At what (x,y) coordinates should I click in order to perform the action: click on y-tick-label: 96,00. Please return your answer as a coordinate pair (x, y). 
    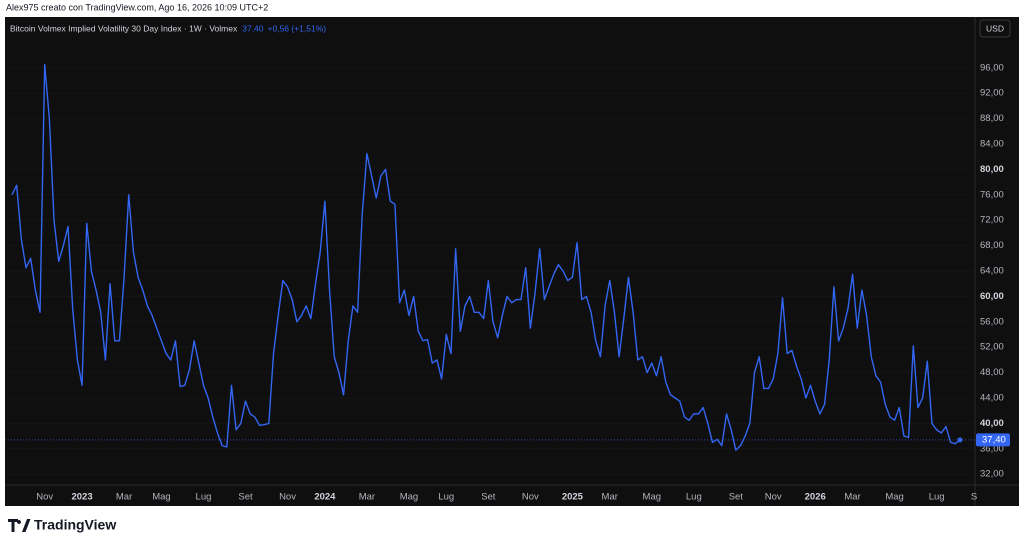
    Looking at the image, I should click on (992, 67).